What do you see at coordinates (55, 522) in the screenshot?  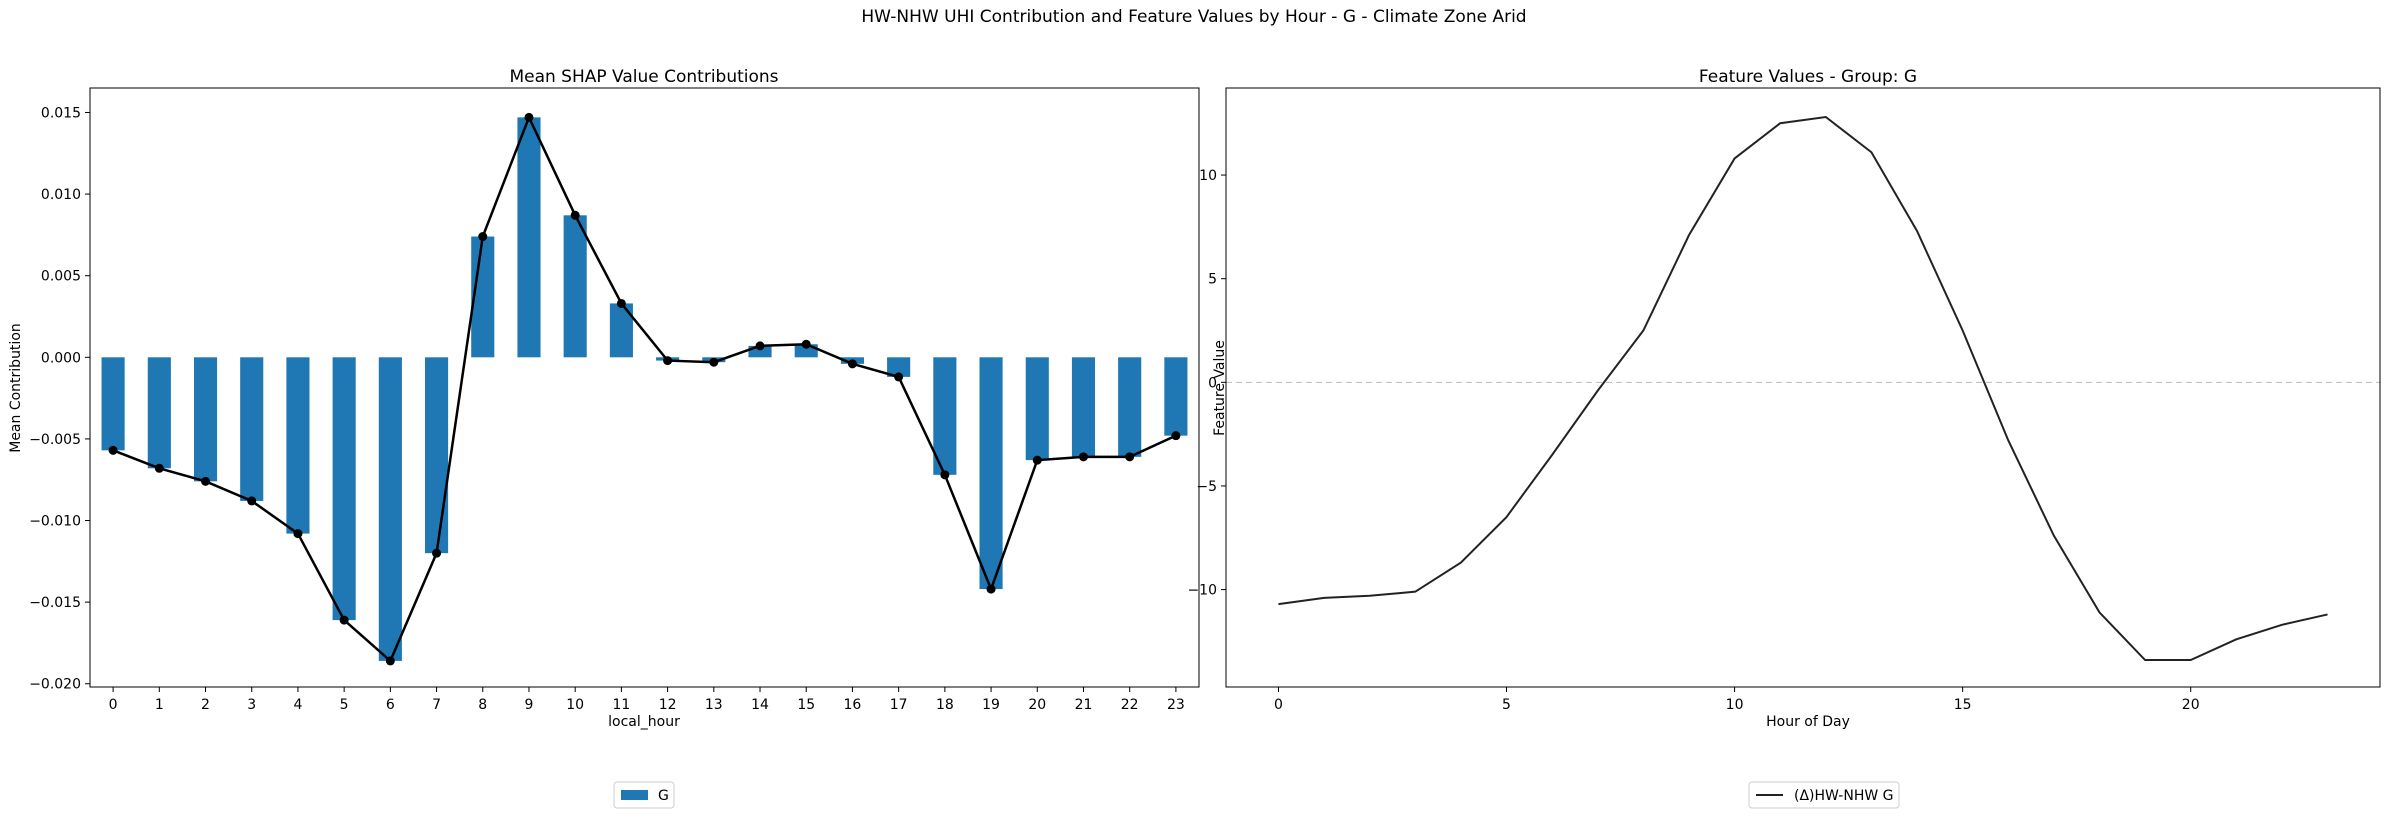 I see `y-tick-label: −0.010` at bounding box center [55, 522].